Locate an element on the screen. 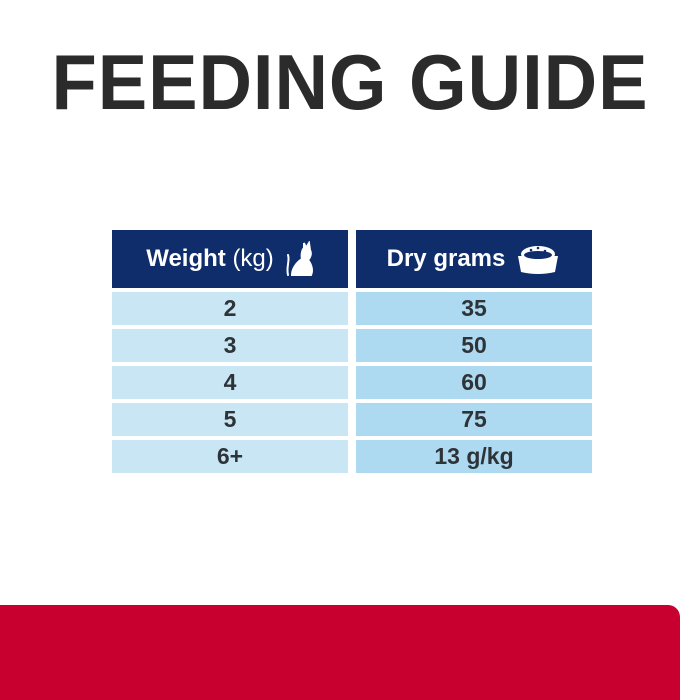 The image size is (700, 700). dry-grams-cell: 60 is located at coordinates (474, 382).